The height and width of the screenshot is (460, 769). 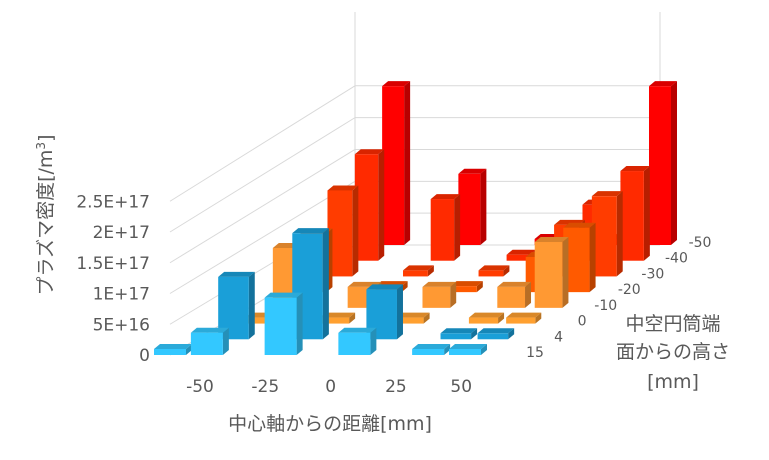 What do you see at coordinates (673, 382) in the screenshot?
I see `depth-axis-title-line-3: [mm]` at bounding box center [673, 382].